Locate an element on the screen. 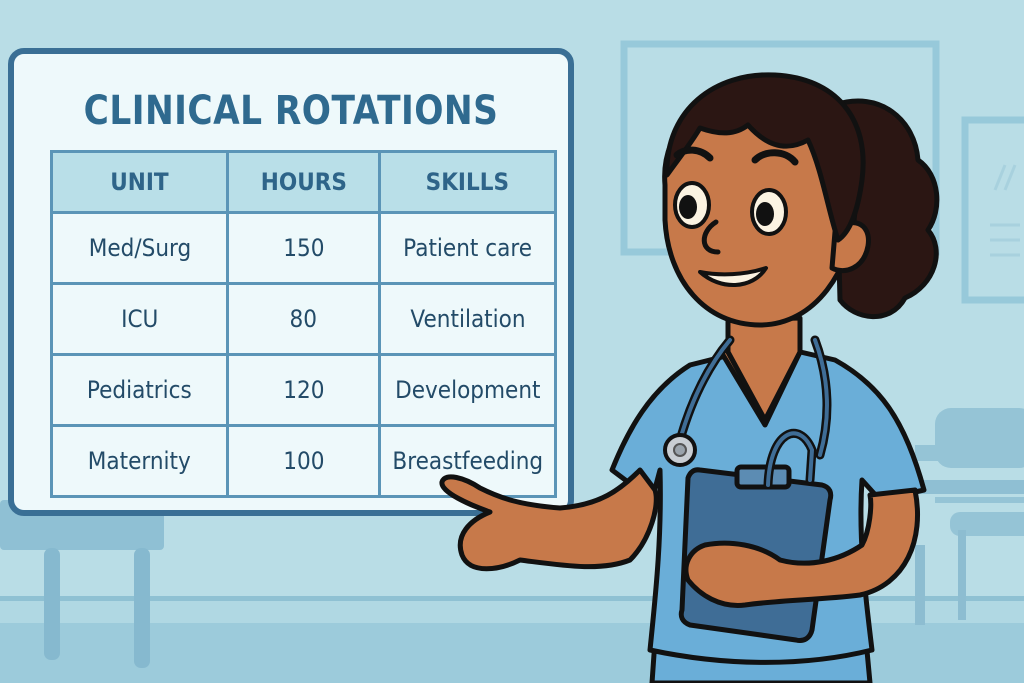 Image resolution: width=1024 pixels, height=683 pixels. table-header-row: UNIT HOURS SKILLS is located at coordinates (303, 182).